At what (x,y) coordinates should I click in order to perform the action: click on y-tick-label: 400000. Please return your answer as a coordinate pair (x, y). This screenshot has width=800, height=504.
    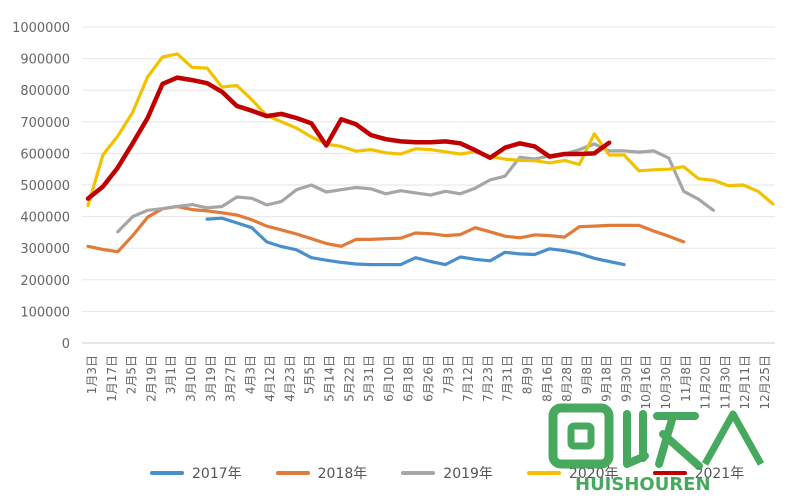
    Looking at the image, I should click on (45, 218).